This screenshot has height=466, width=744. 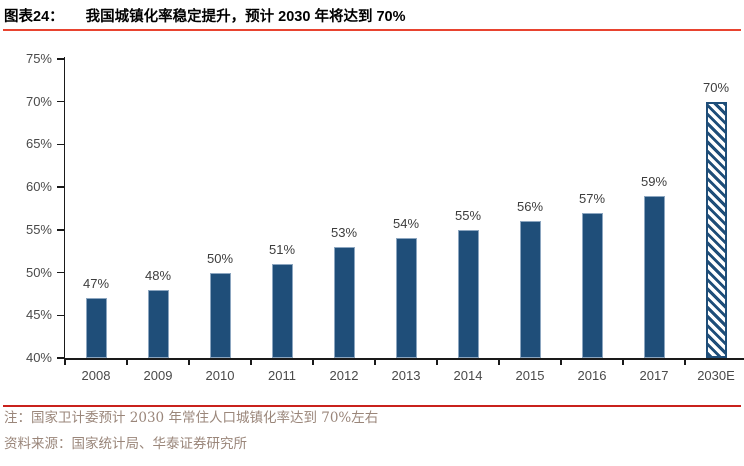 What do you see at coordinates (38, 101) in the screenshot?
I see `y-tick-label: 70%` at bounding box center [38, 101].